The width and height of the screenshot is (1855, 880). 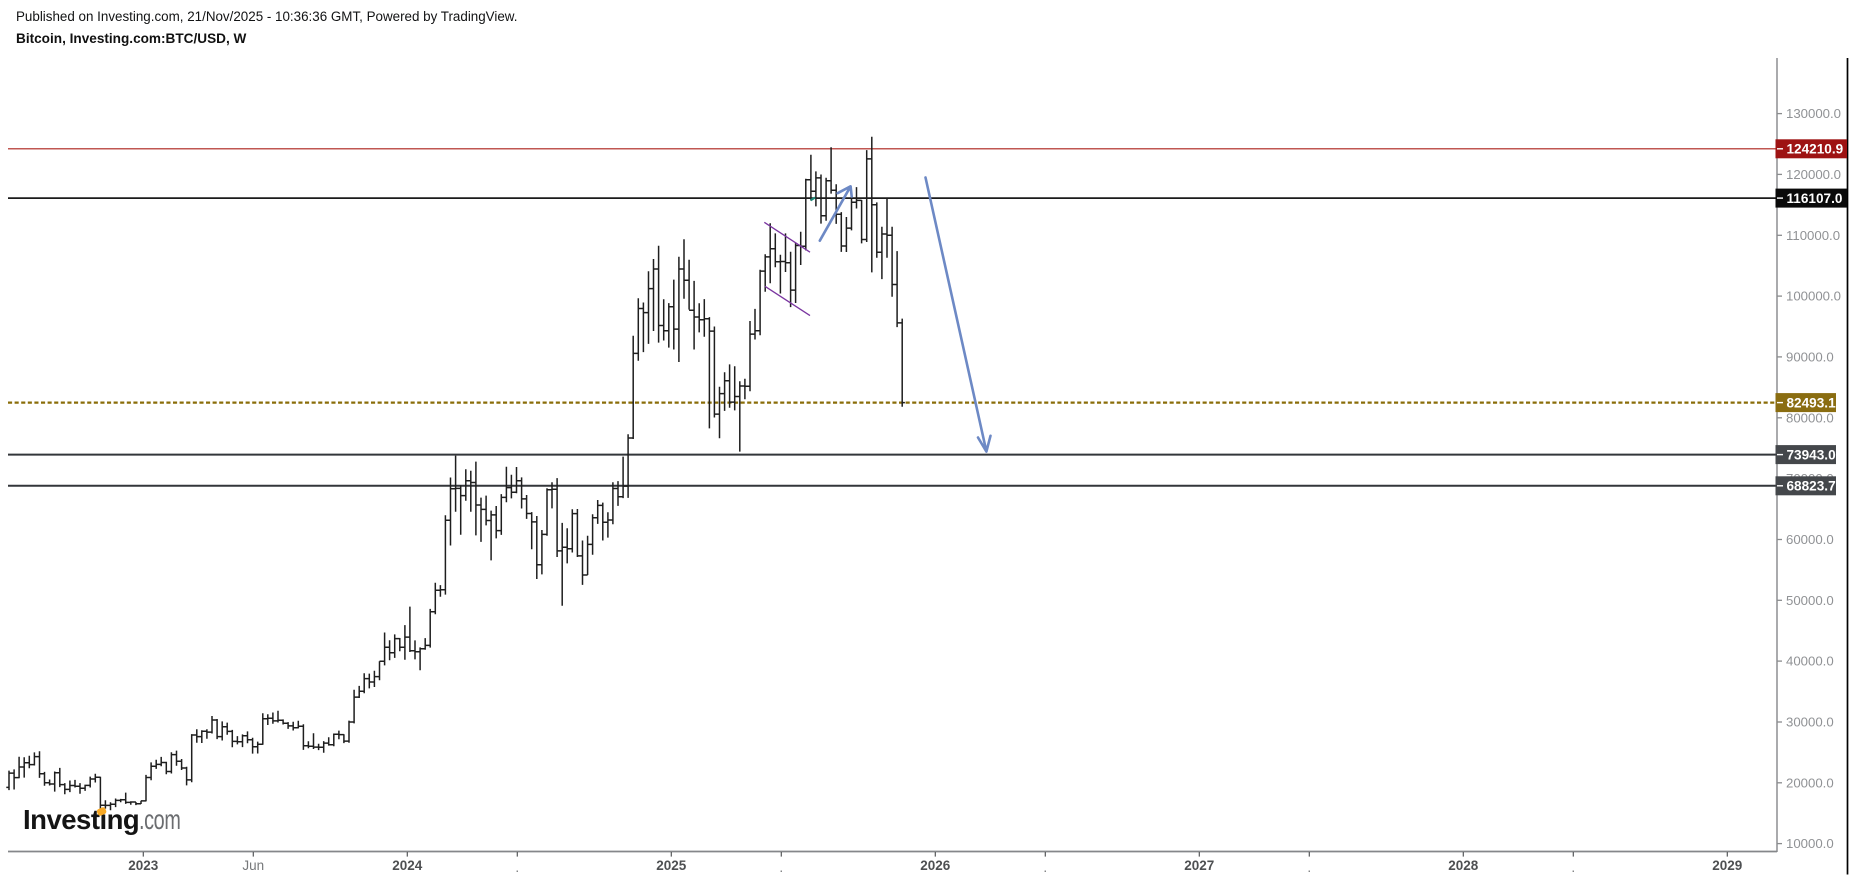 I want to click on svg-text: 124210.9, so click(x=1815, y=149).